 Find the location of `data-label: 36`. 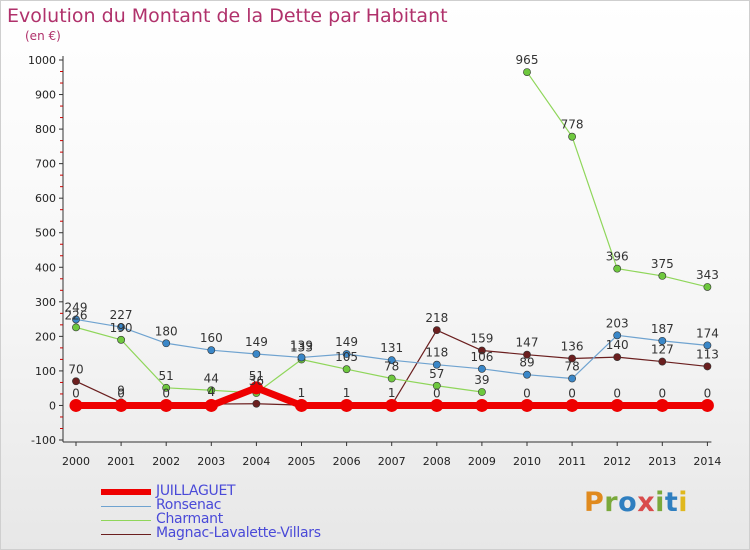

data-label: 36 is located at coordinates (256, 381).